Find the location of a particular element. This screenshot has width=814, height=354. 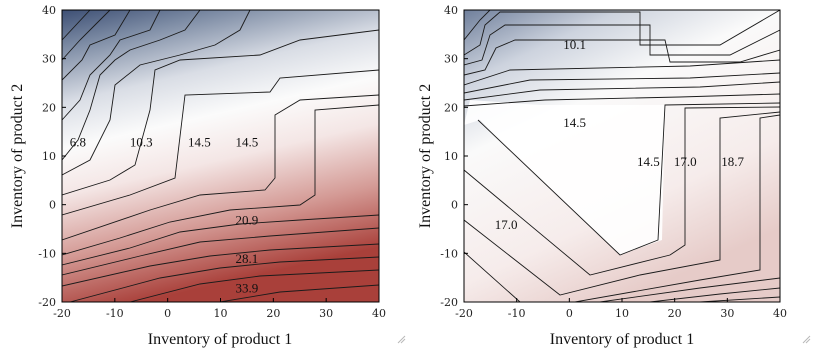

right-x-tick-label: -20 is located at coordinates (464, 313).